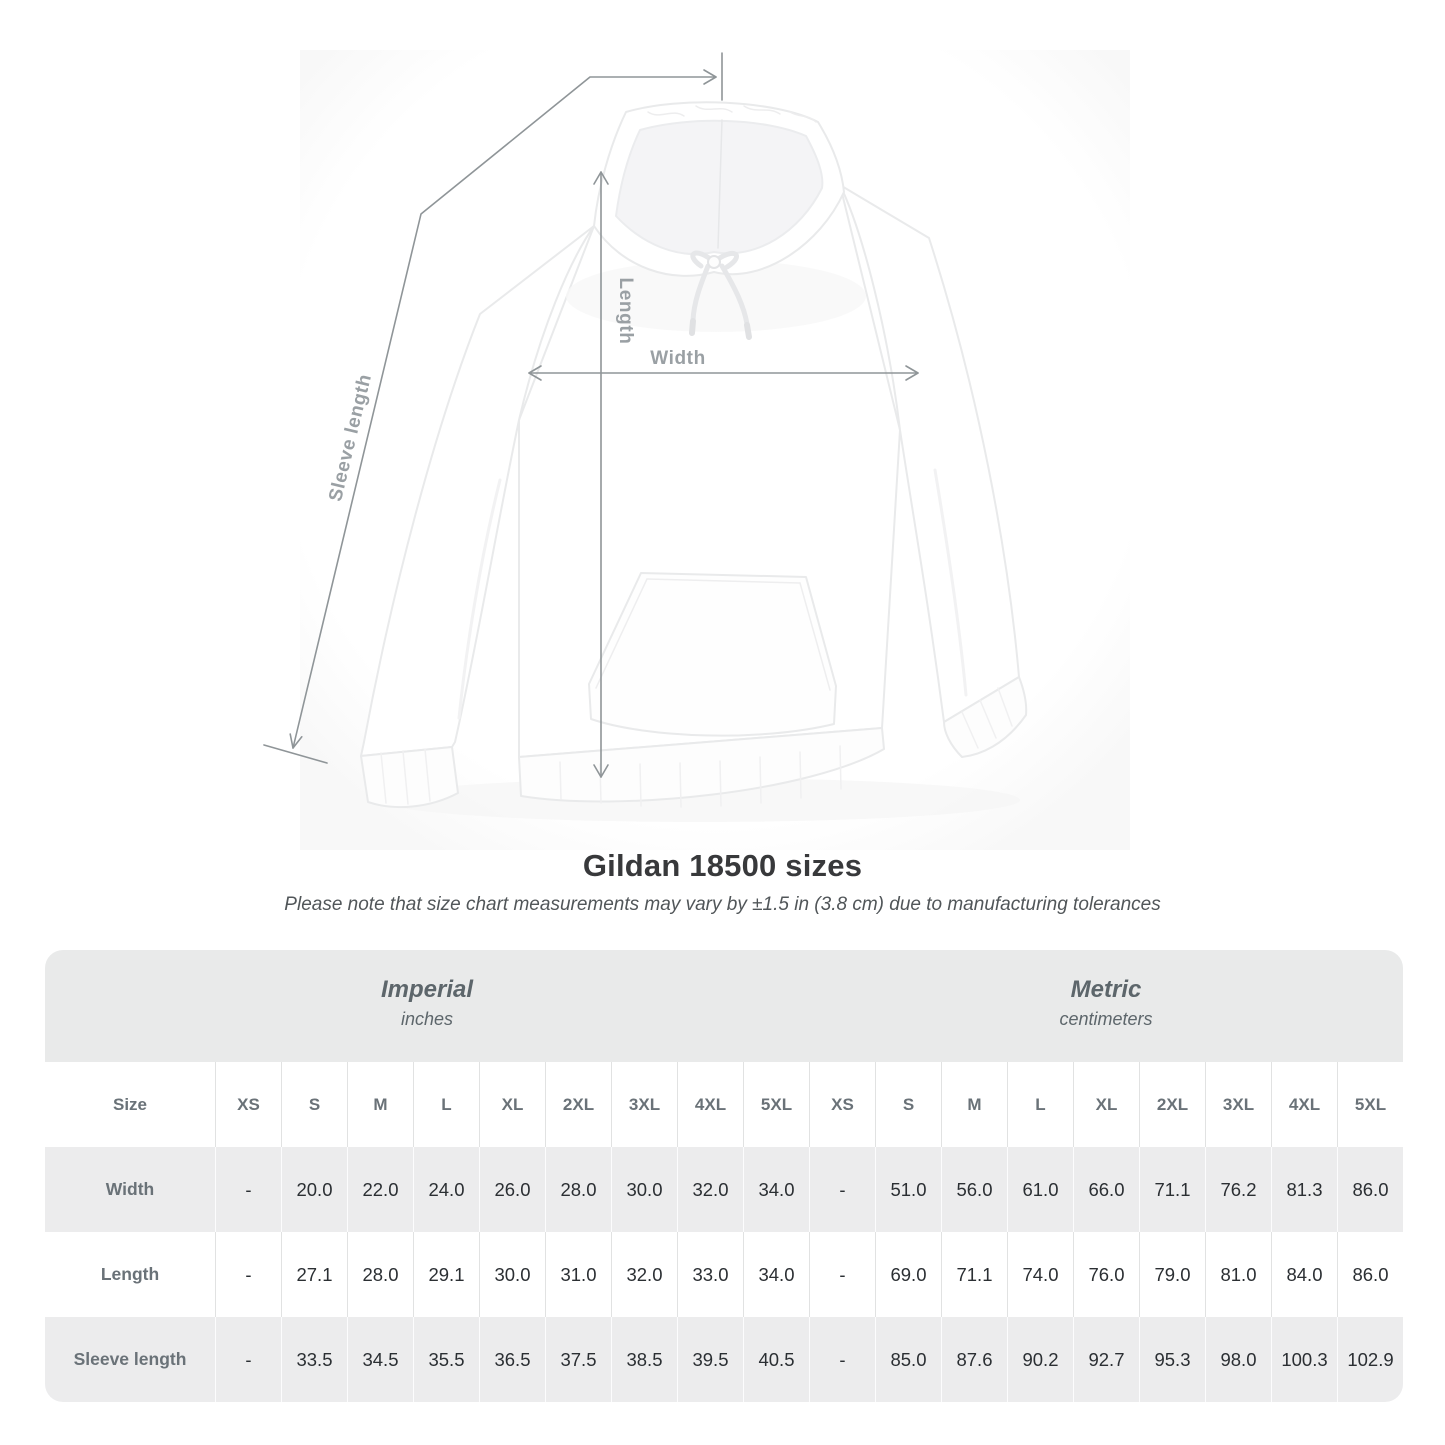 The width and height of the screenshot is (1445, 1445). What do you see at coordinates (974, 1359) in the screenshot?
I see `value-cell-metric: 87.6` at bounding box center [974, 1359].